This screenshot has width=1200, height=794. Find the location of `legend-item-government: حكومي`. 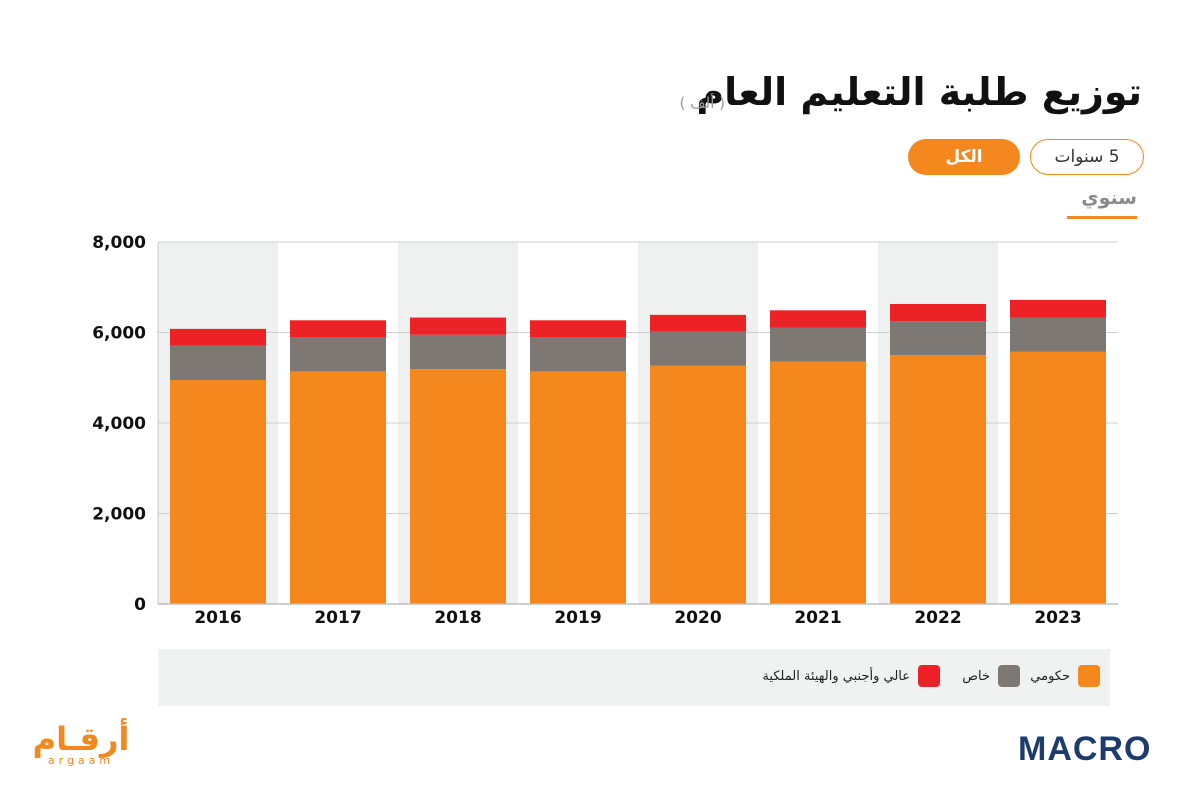

legend-item-government: حكومي is located at coordinates (1065, 676).